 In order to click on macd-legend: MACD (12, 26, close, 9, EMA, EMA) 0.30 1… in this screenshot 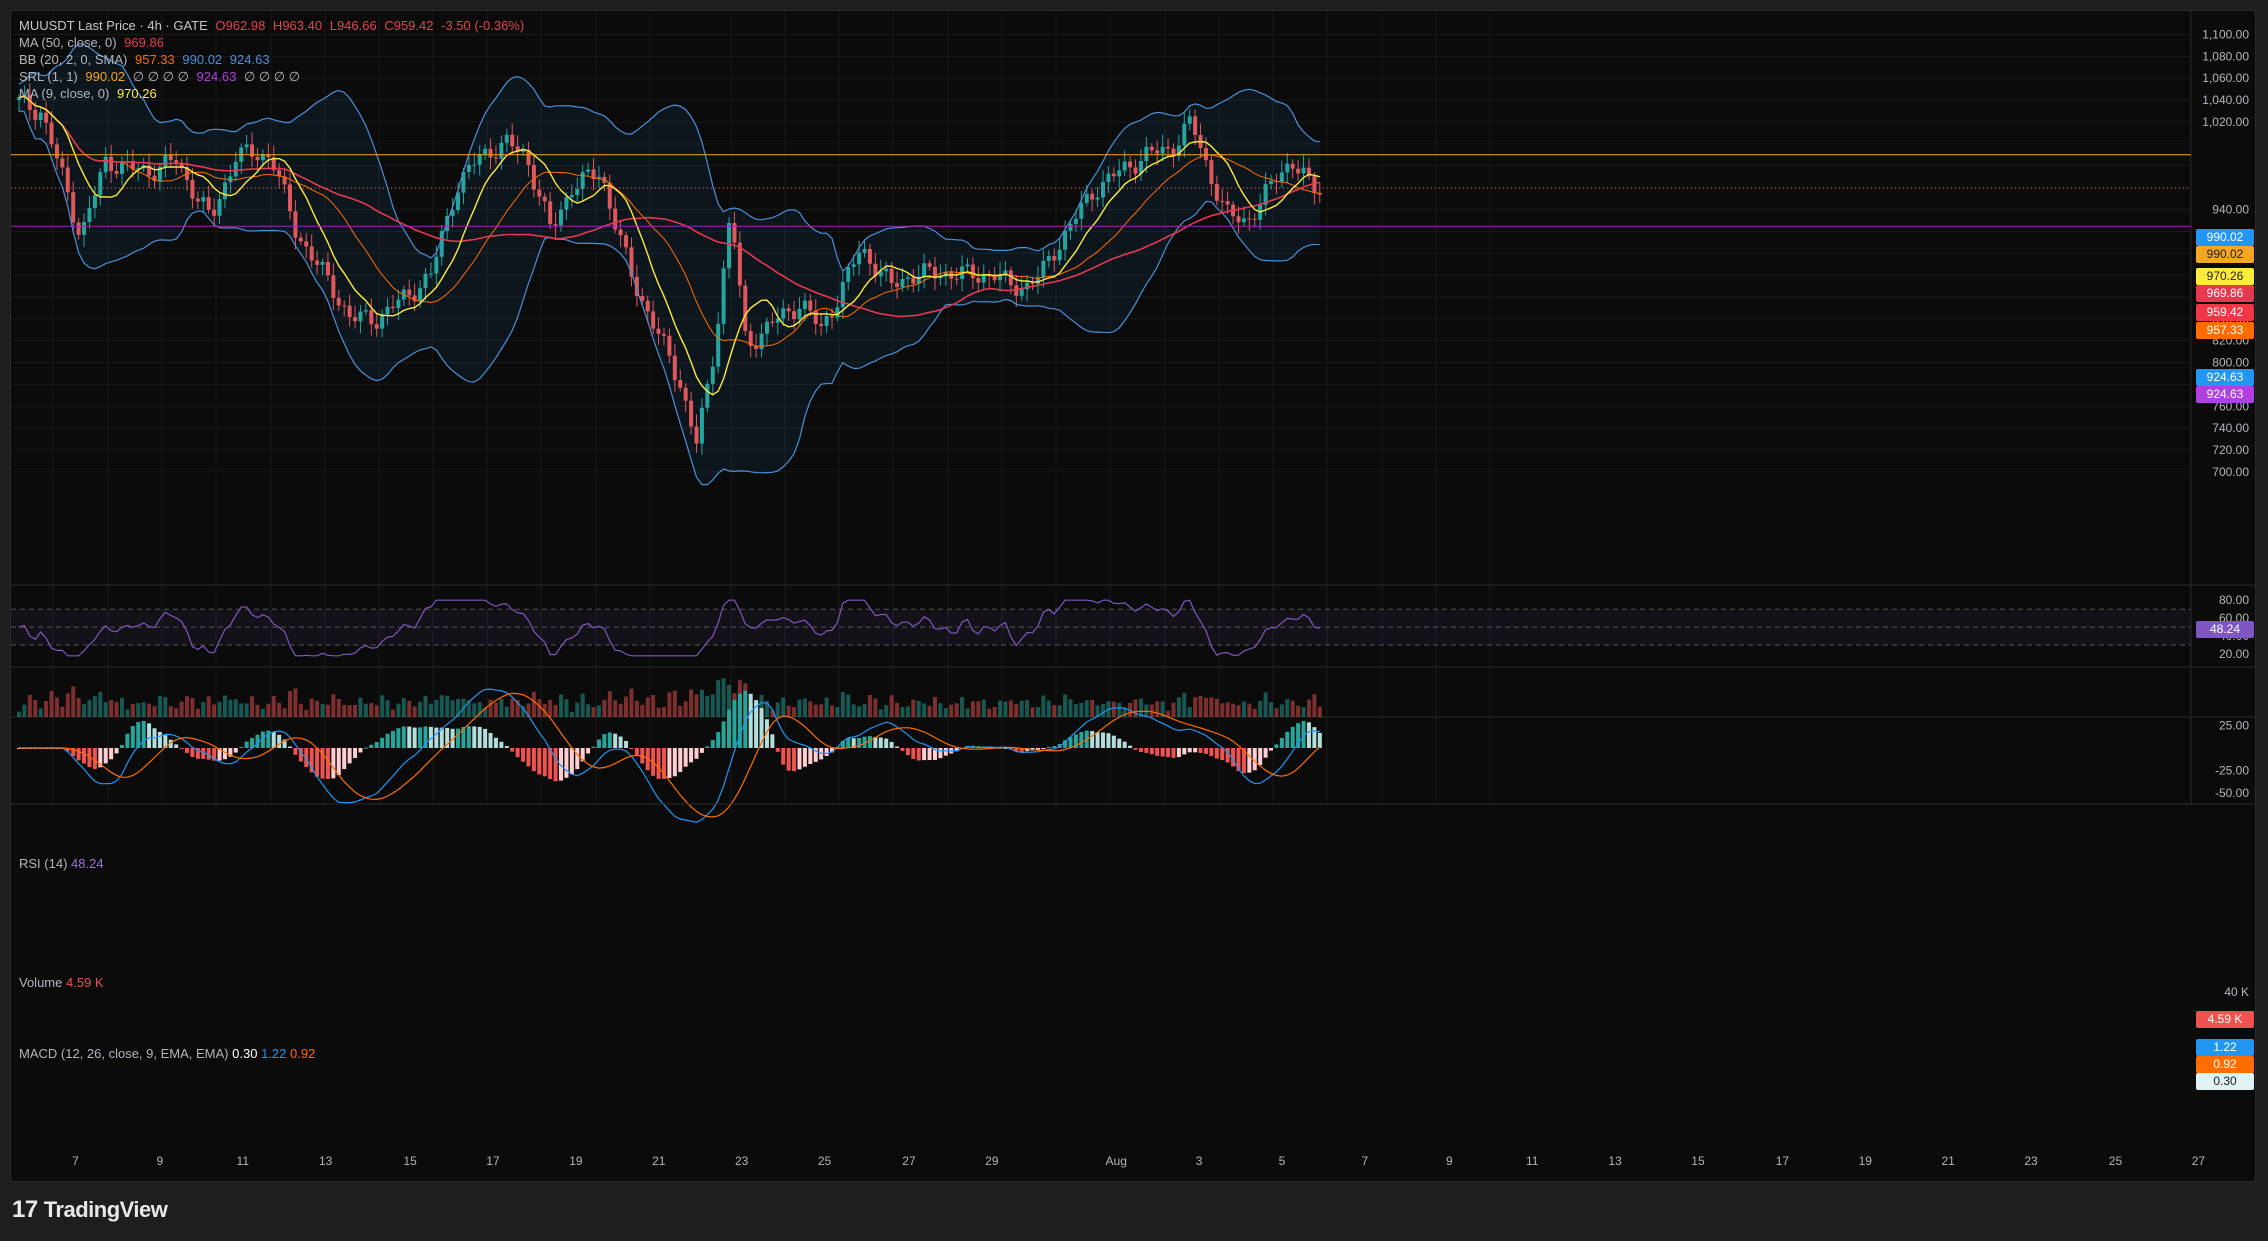, I will do `click(167, 1053)`.